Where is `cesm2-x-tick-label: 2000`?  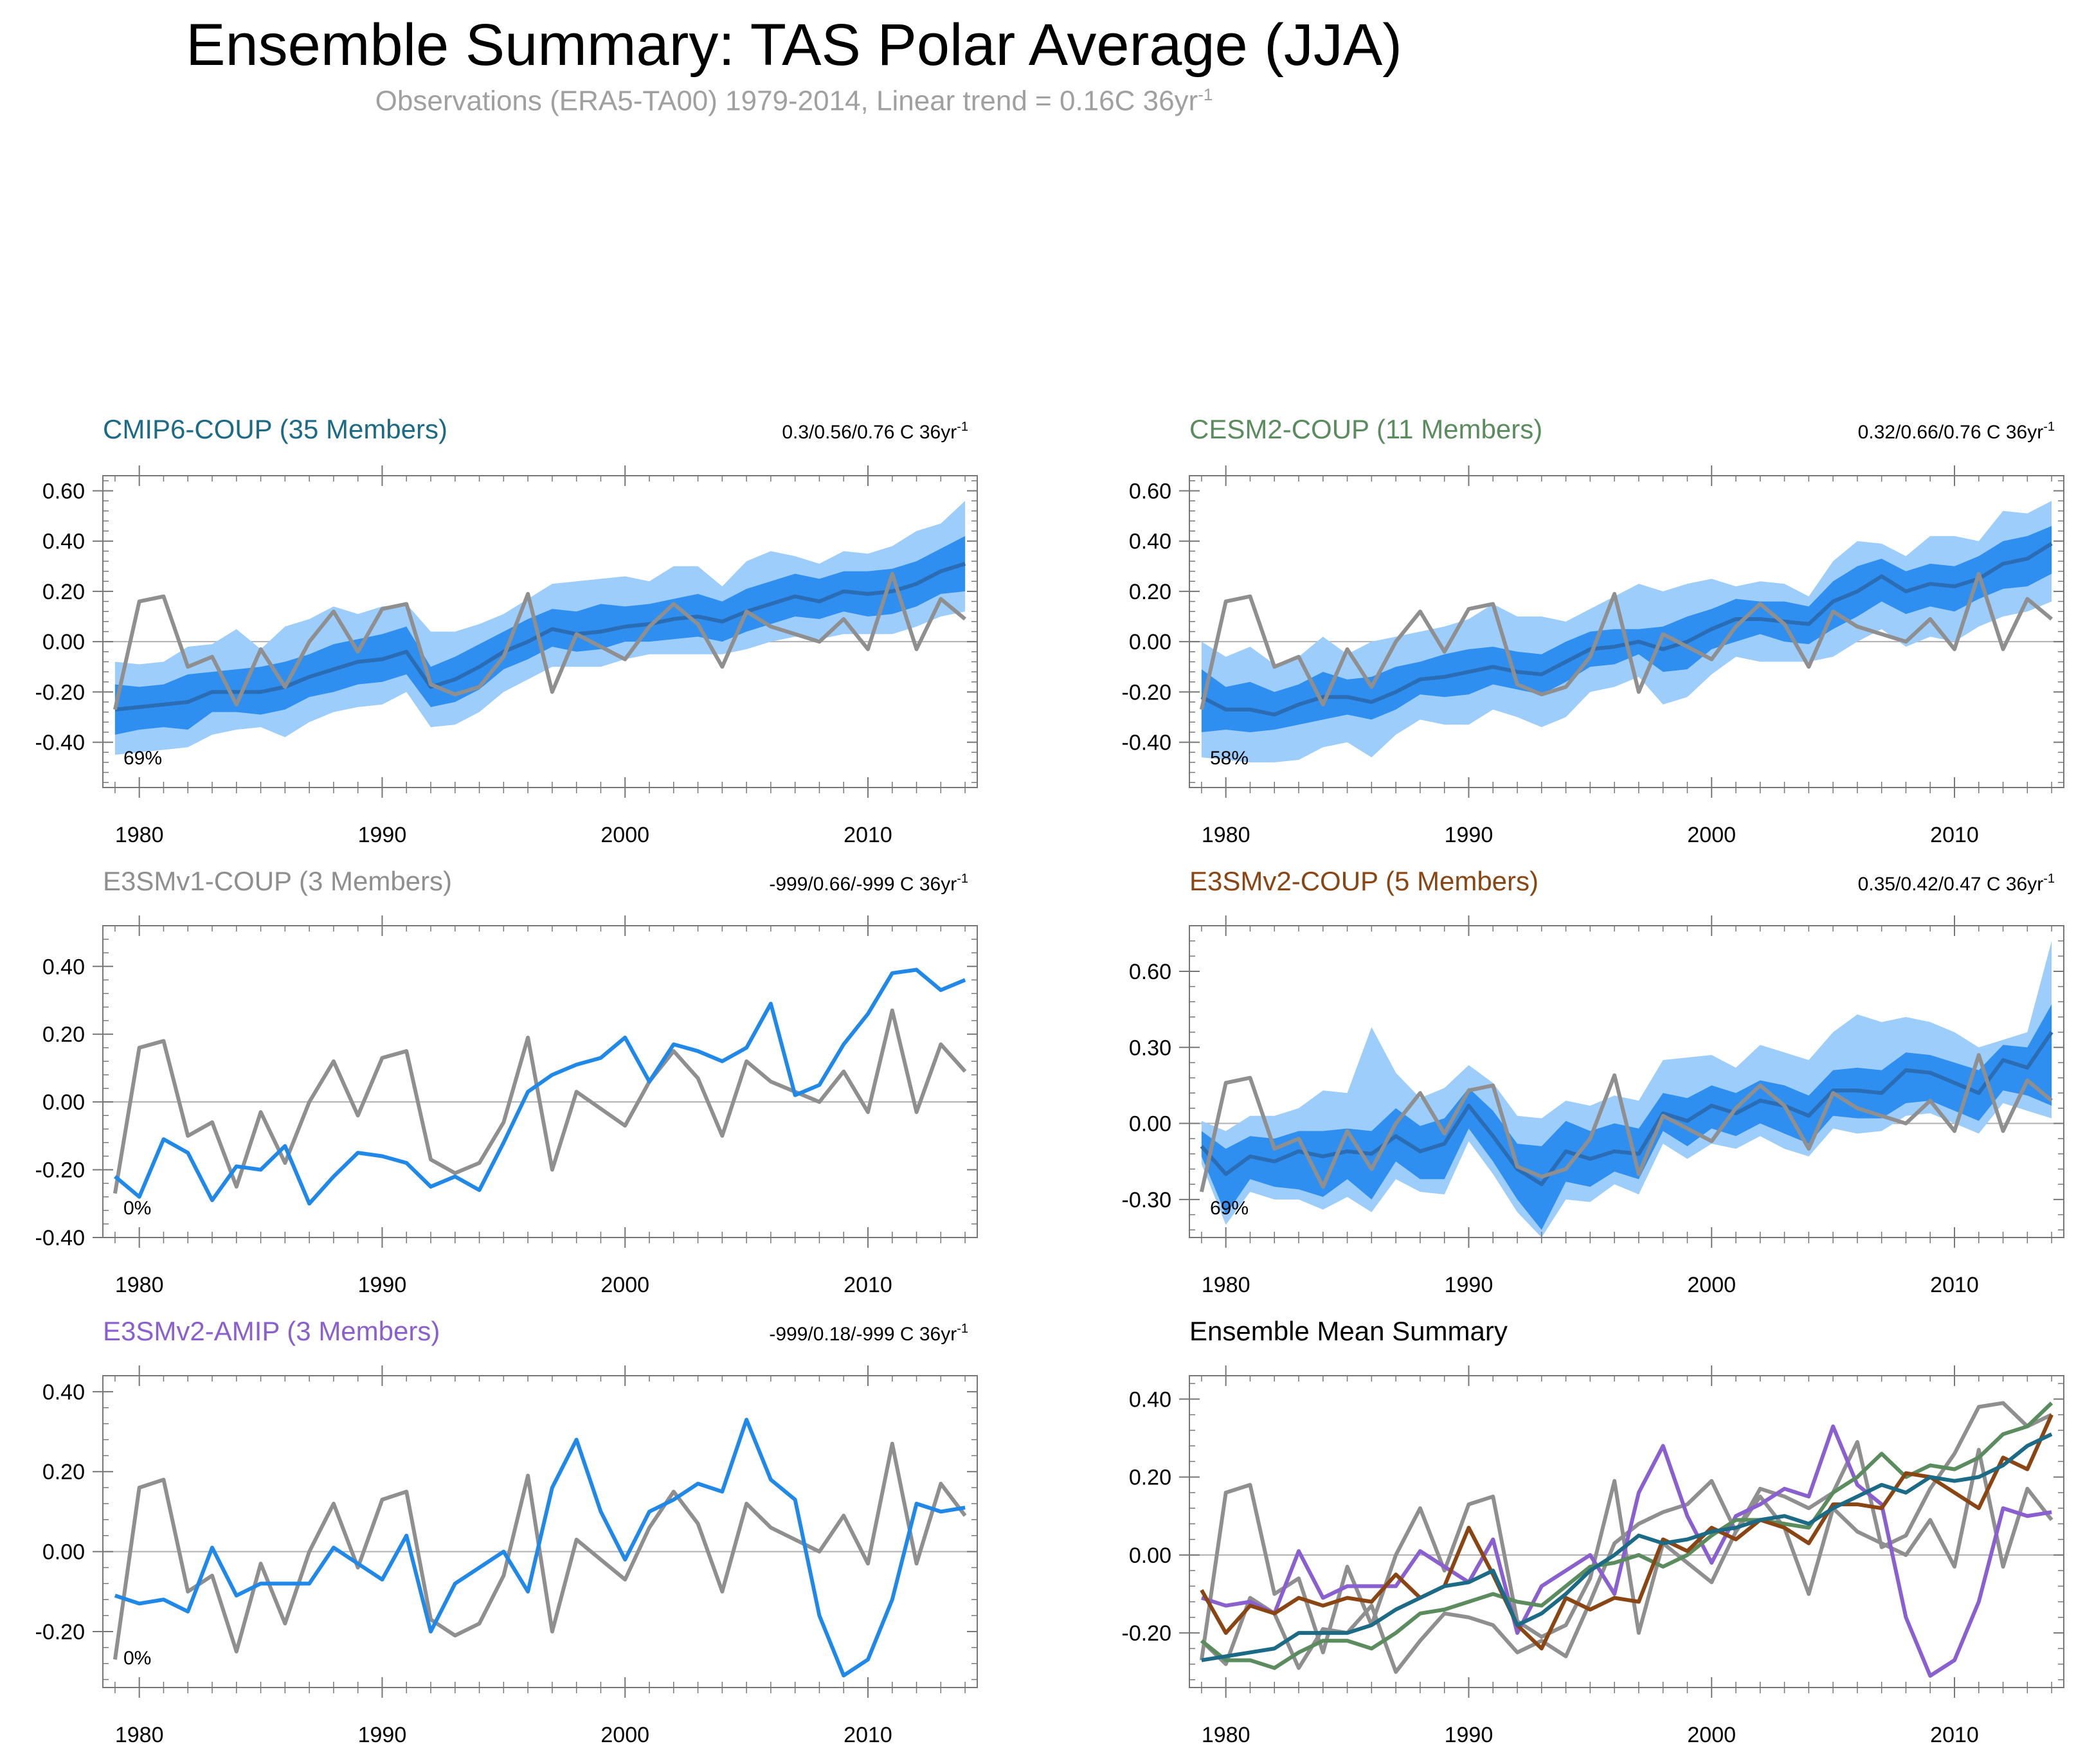 cesm2-x-tick-label: 2000 is located at coordinates (1711, 835).